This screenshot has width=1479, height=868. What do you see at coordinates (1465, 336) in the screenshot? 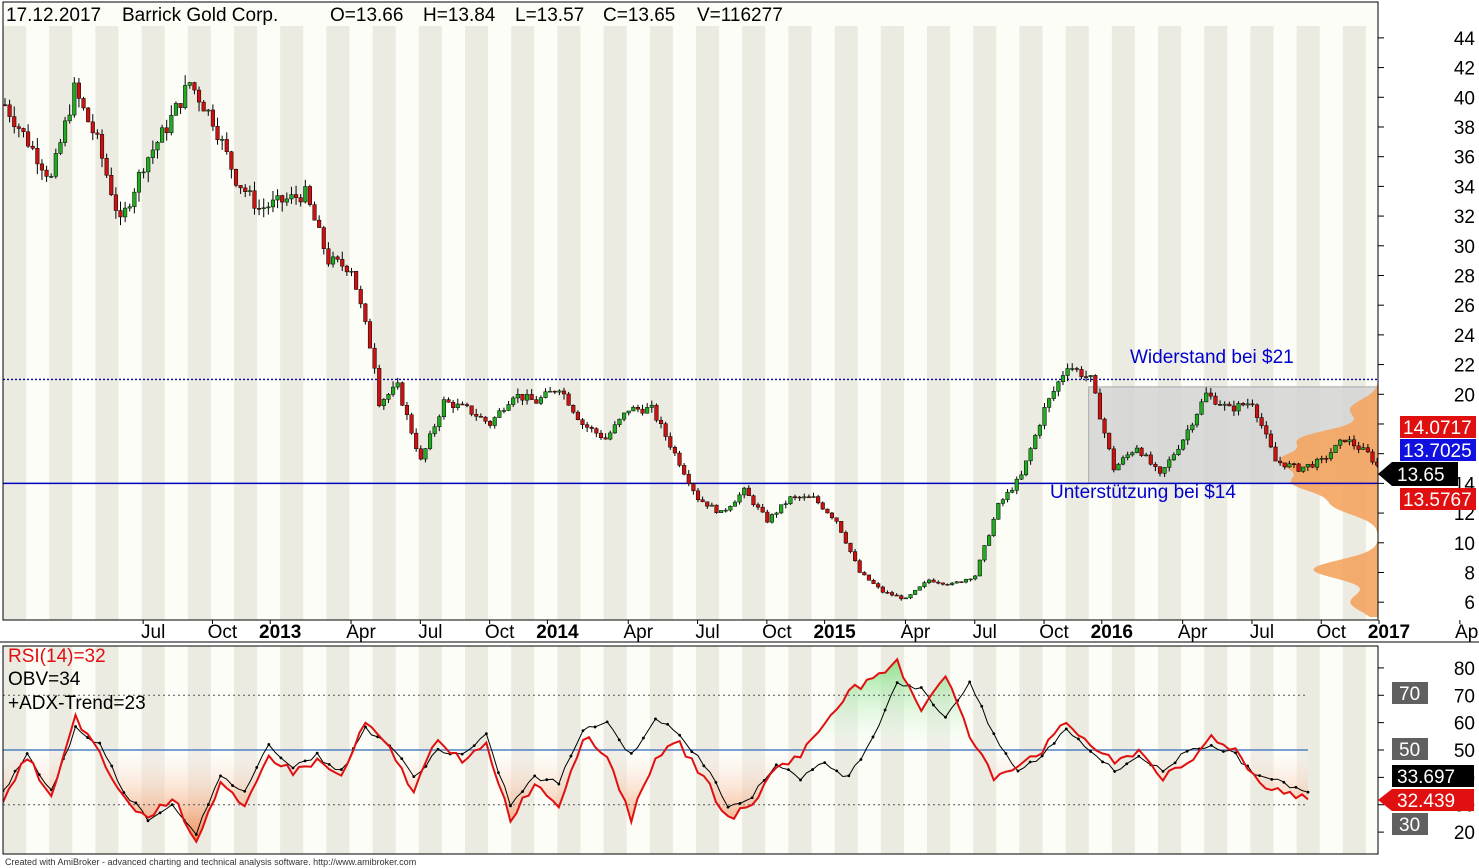
I see `y-tick-label: 24` at bounding box center [1465, 336].